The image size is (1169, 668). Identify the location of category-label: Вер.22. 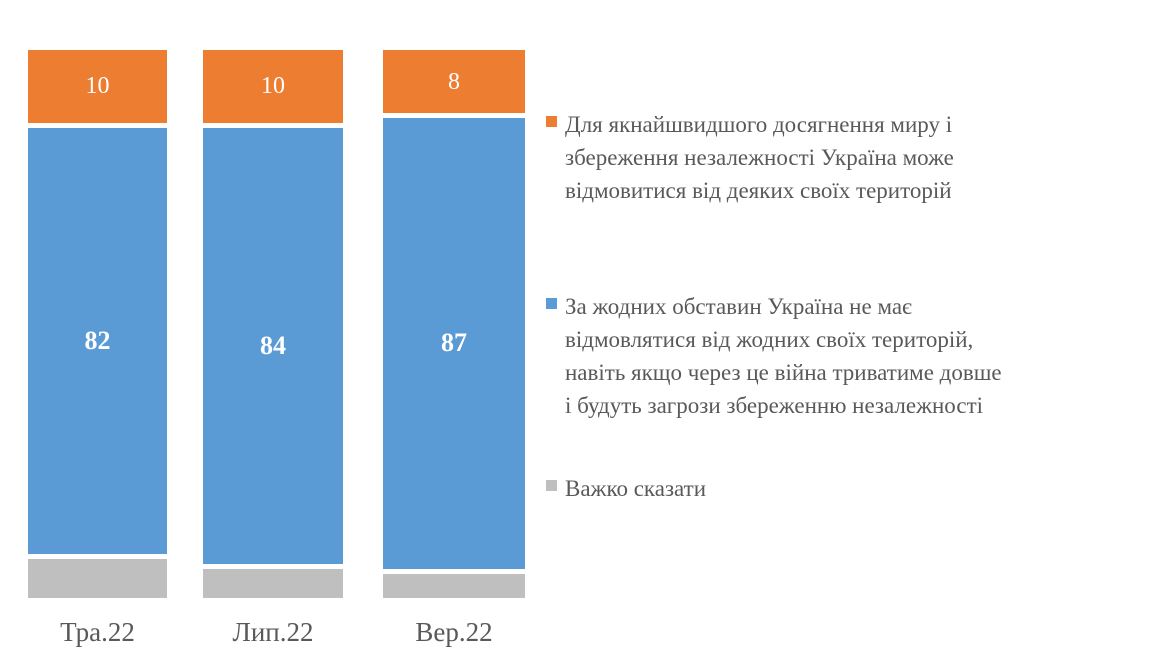
(454, 632).